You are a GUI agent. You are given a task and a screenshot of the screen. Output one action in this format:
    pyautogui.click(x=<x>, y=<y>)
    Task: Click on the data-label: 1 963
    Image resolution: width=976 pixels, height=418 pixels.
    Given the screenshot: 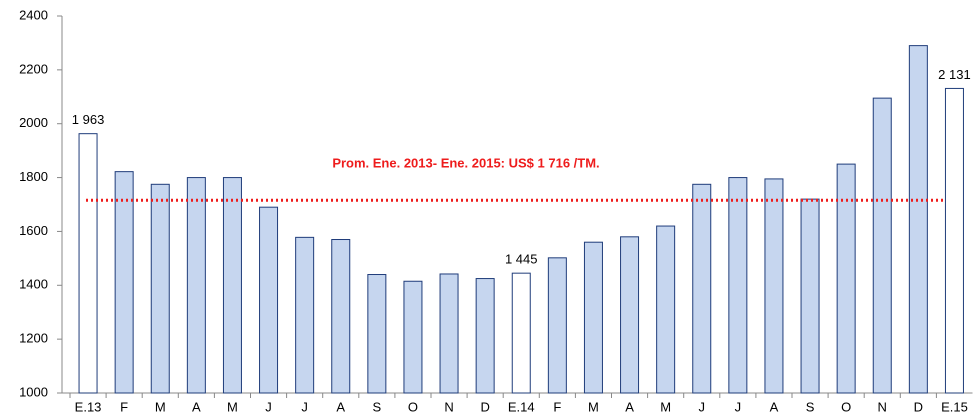 What is the action you would take?
    pyautogui.click(x=88, y=119)
    